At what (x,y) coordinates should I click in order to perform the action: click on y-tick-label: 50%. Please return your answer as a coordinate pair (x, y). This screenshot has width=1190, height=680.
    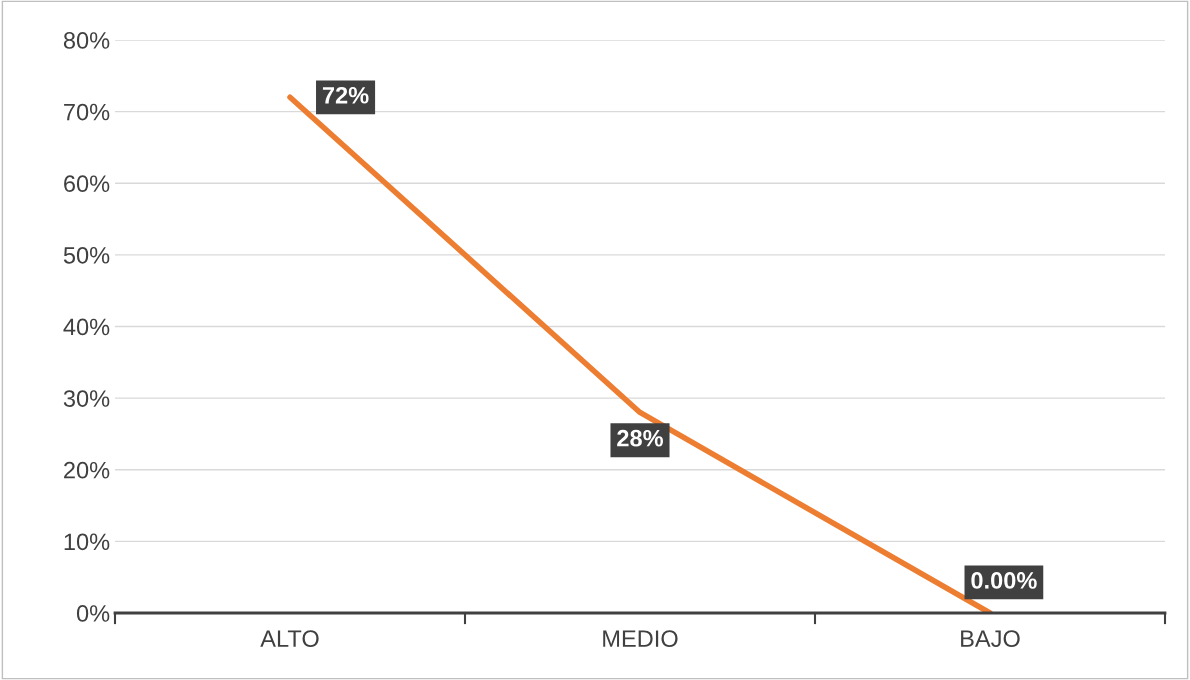
    Looking at the image, I should click on (86, 255).